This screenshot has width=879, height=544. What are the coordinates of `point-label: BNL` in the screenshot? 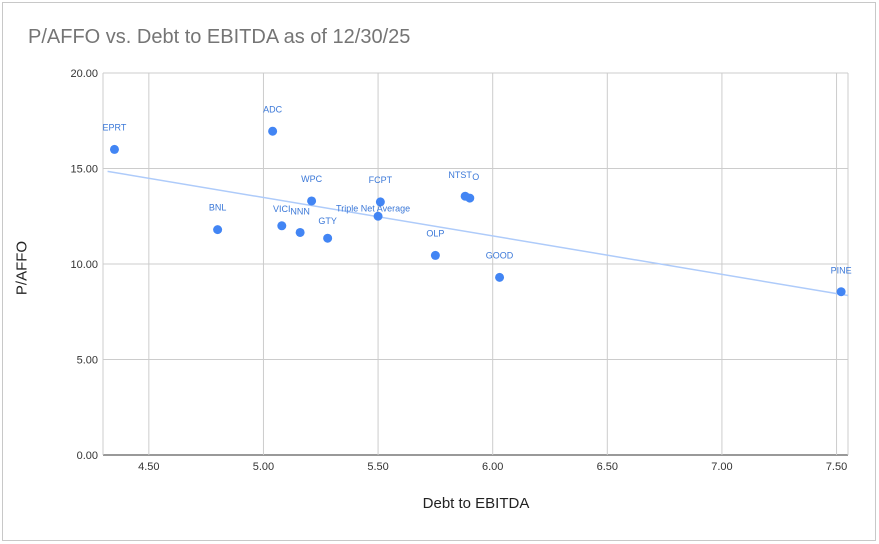 It's located at (218, 208).